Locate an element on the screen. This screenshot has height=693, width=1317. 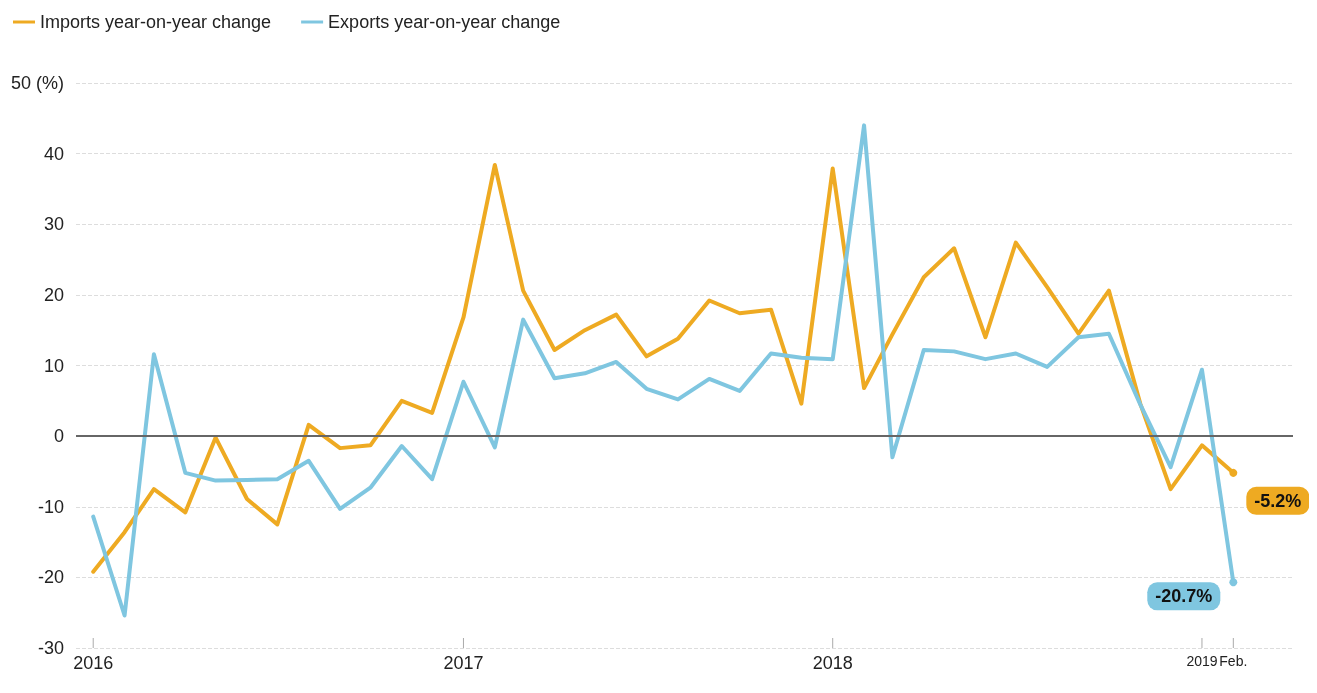
x-tick-label: 2017 is located at coordinates (463, 663).